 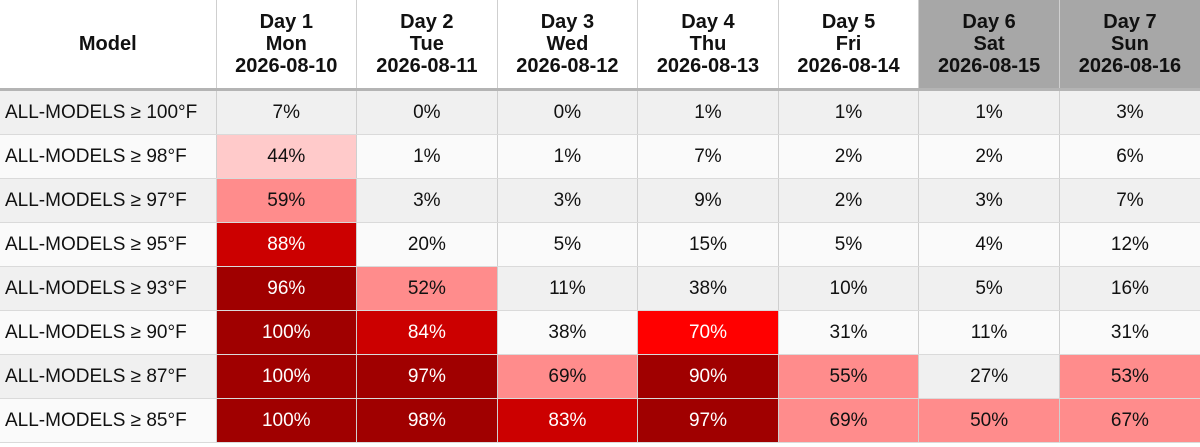 What do you see at coordinates (286, 244) in the screenshot?
I see `probability-cell: 88%` at bounding box center [286, 244].